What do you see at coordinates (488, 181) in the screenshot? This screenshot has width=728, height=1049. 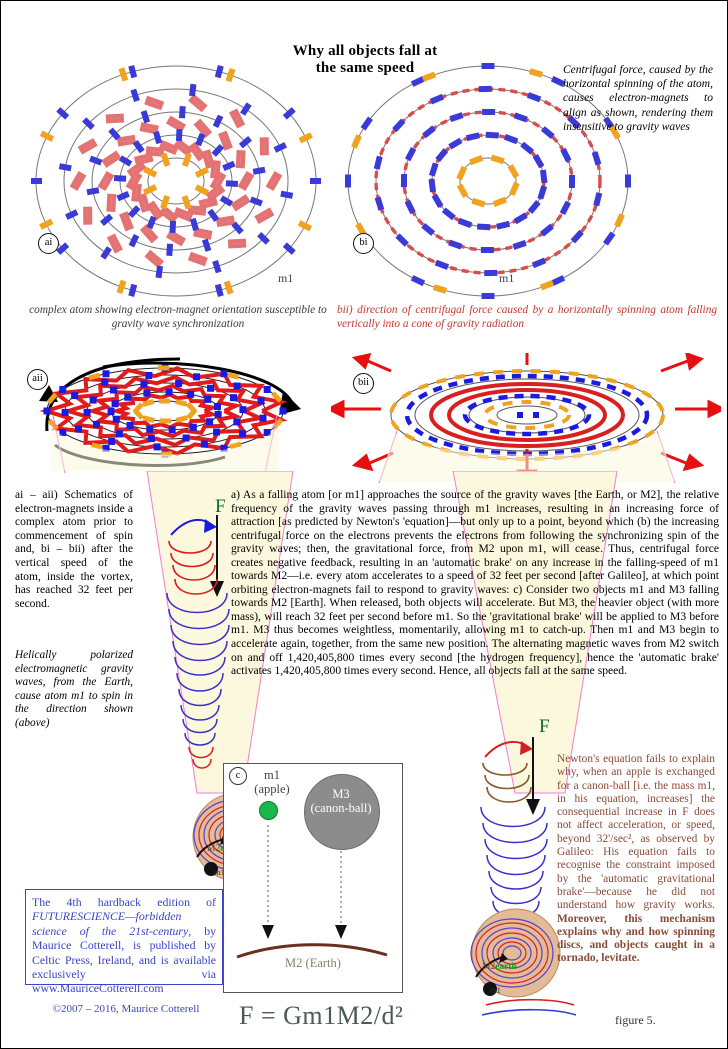 I see `diagram-bi-aligned-atom` at bounding box center [488, 181].